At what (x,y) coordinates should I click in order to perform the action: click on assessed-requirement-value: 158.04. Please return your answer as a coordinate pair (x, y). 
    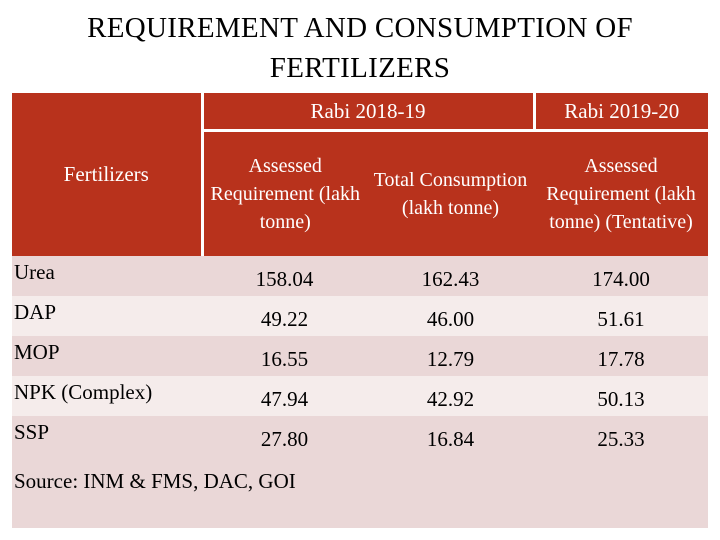
    Looking at the image, I should click on (284, 276).